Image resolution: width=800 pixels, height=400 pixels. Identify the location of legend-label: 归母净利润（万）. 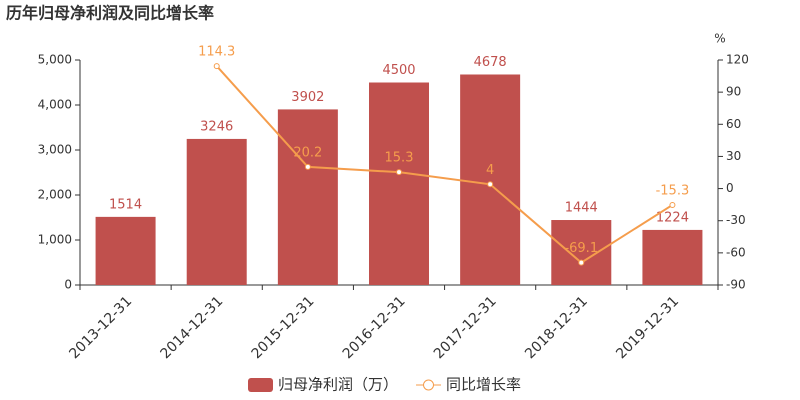
(338, 385).